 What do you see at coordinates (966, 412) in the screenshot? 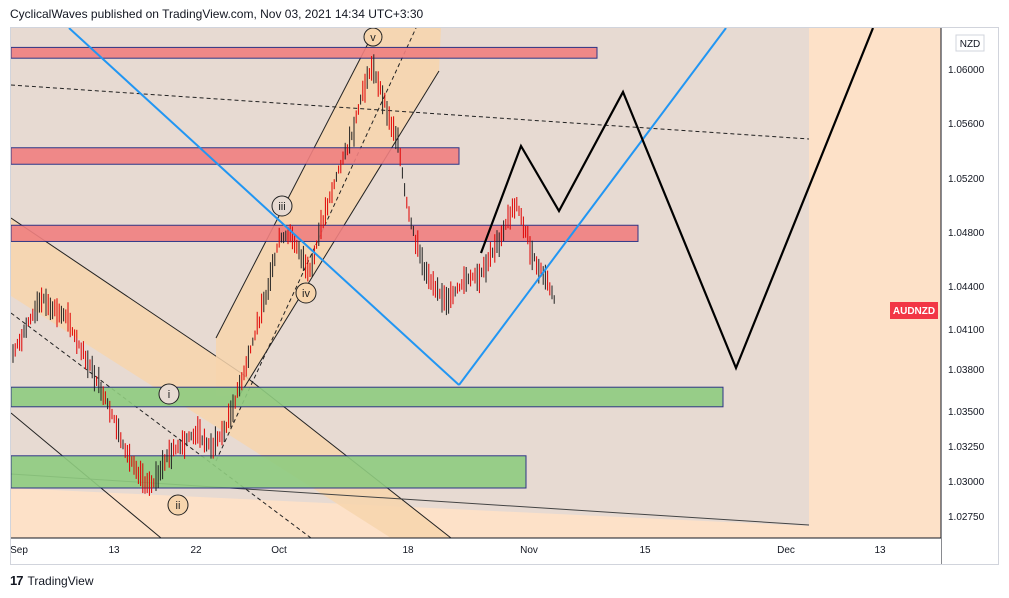
I see `price-tick-label: 1.03500` at bounding box center [966, 412].